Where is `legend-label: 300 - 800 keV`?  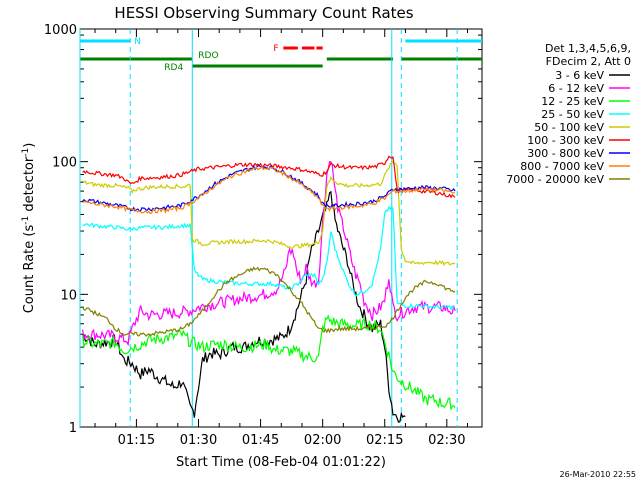
legend-label: 300 - 800 keV is located at coordinates (565, 153).